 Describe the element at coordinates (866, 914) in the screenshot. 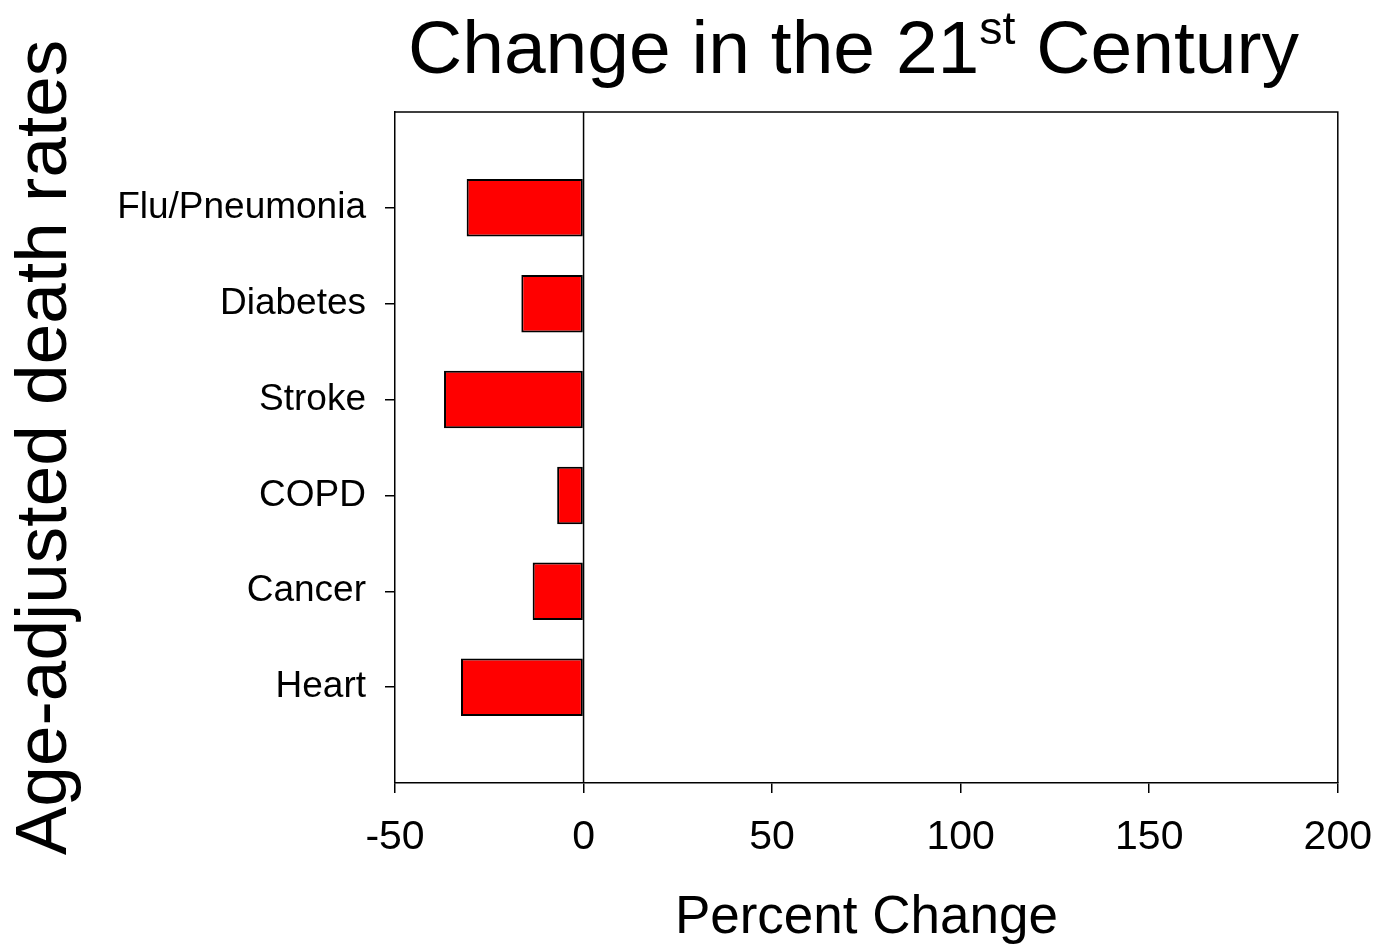

I see `x-axis-title: Percent Change` at that location.